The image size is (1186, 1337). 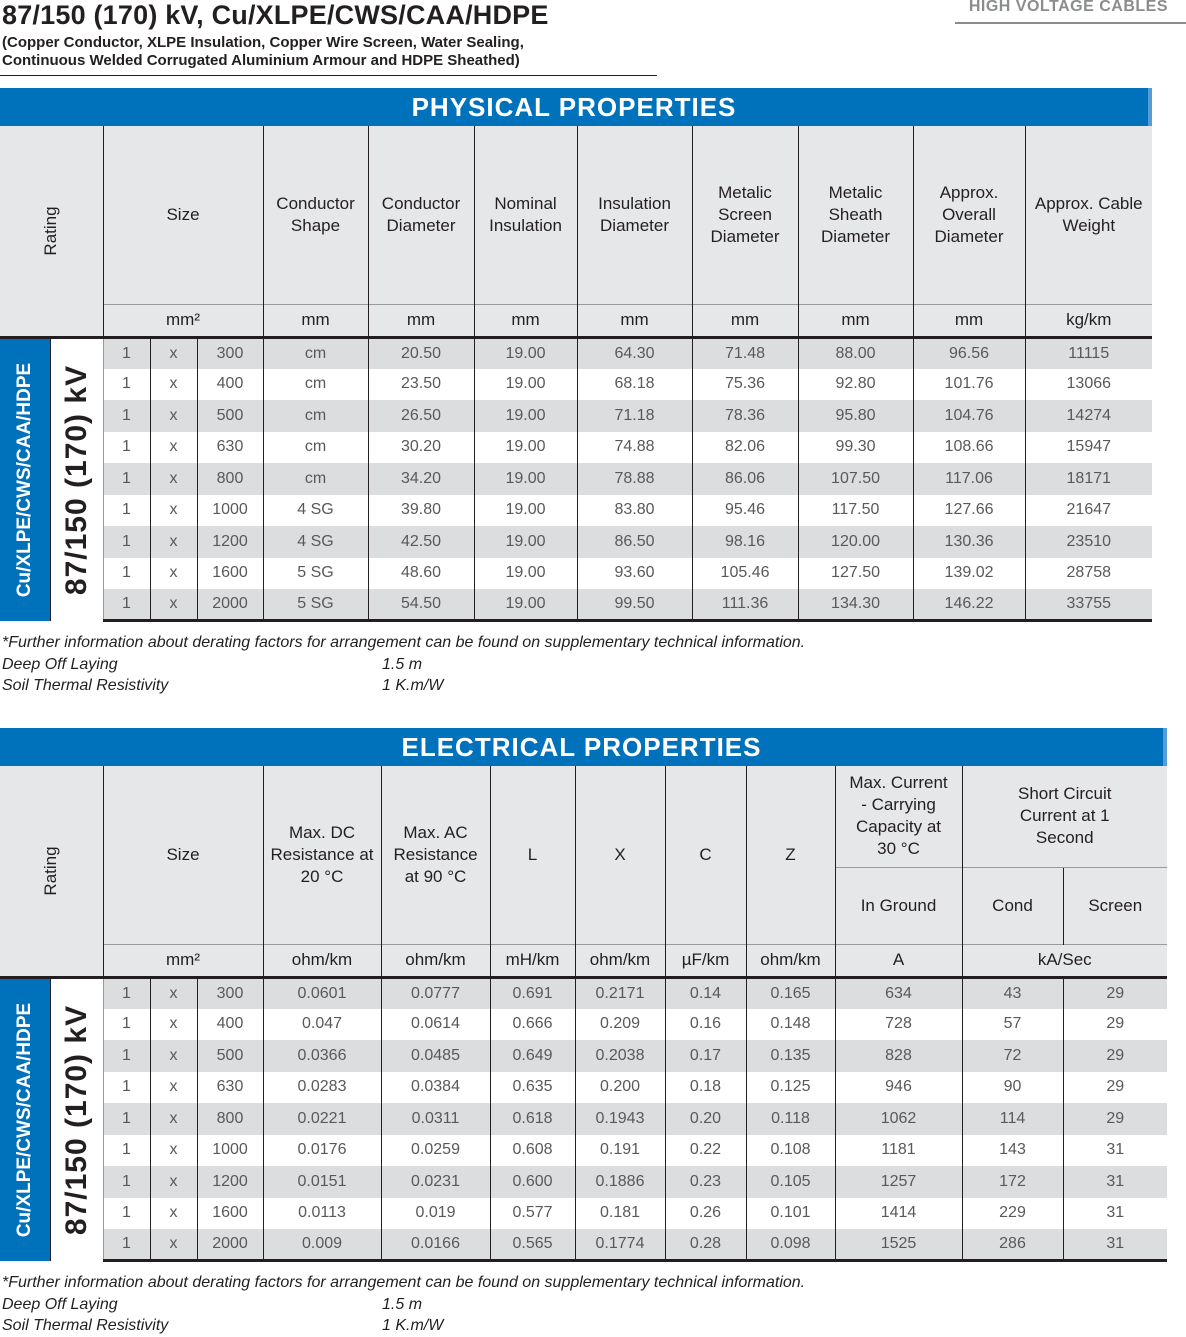 What do you see at coordinates (576, 107) in the screenshot?
I see `physical-banner: PHYSICAL PROPERTIES` at bounding box center [576, 107].